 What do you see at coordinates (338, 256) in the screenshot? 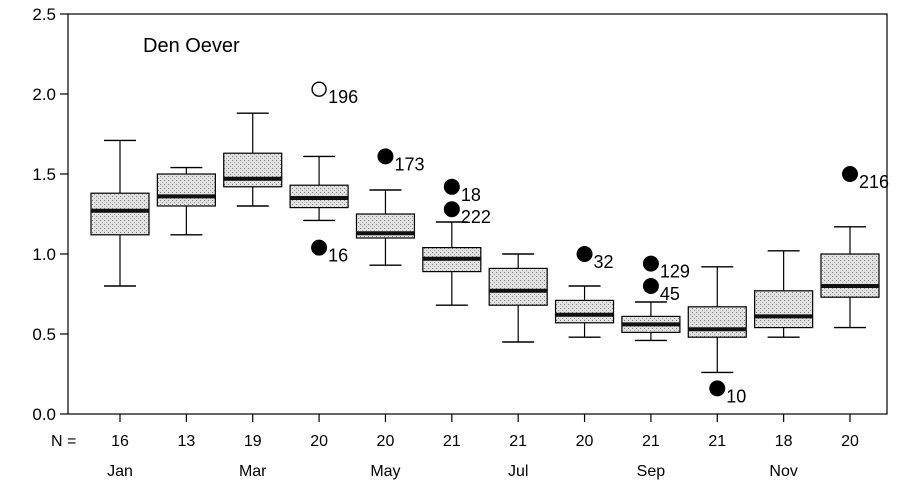
I see `outlier-label: 16` at bounding box center [338, 256].